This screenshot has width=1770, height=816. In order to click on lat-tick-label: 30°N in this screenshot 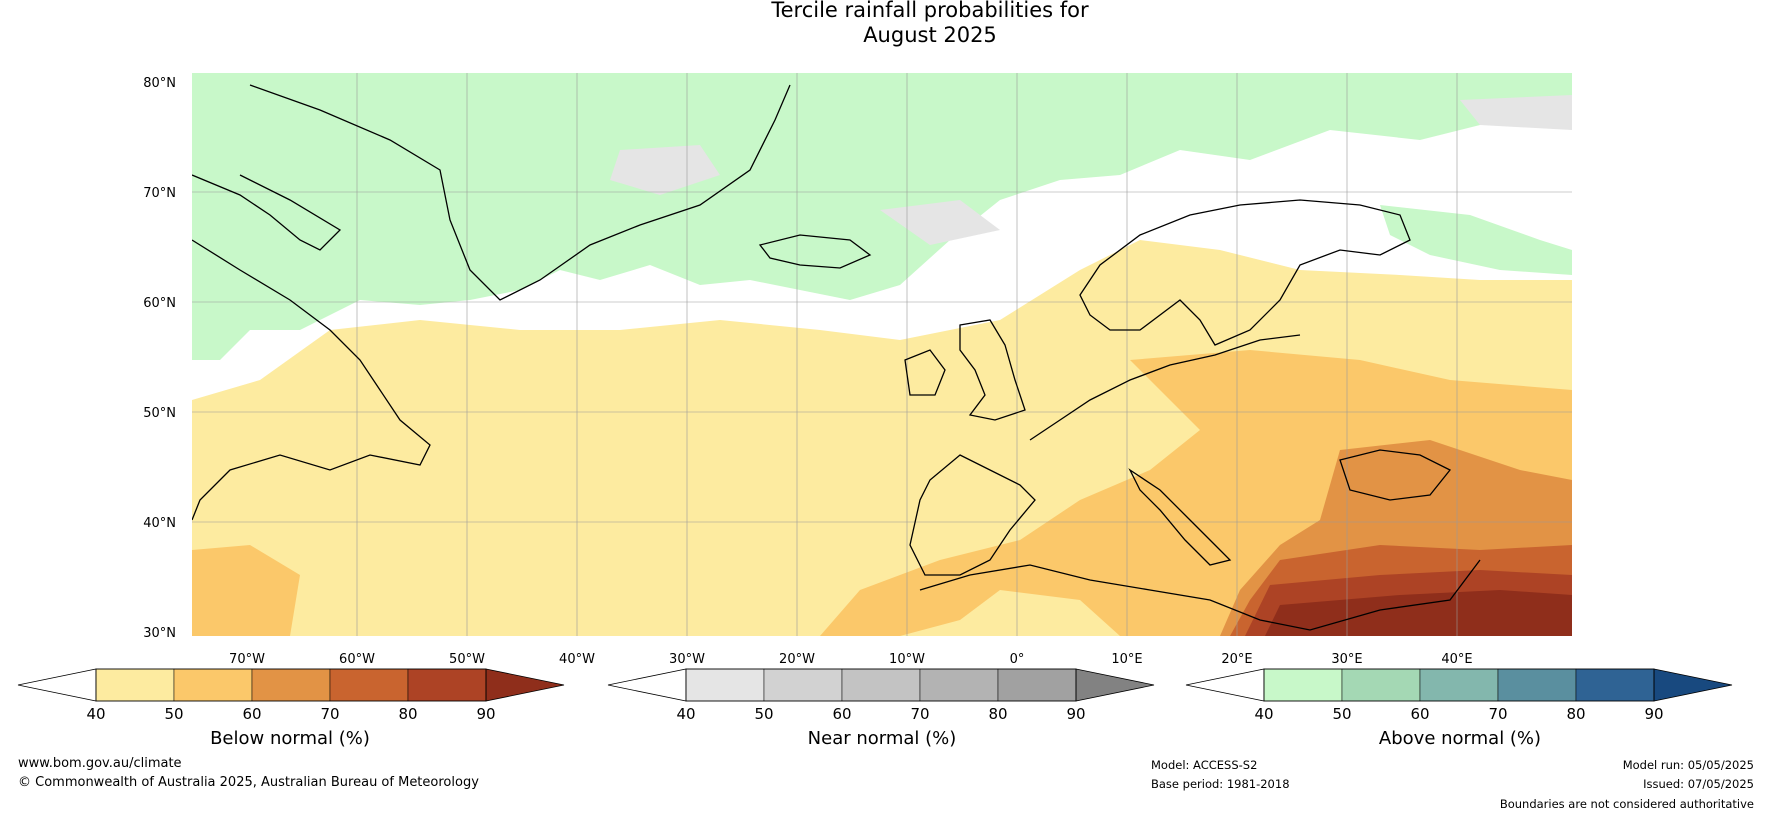, I will do `click(159, 633)`.